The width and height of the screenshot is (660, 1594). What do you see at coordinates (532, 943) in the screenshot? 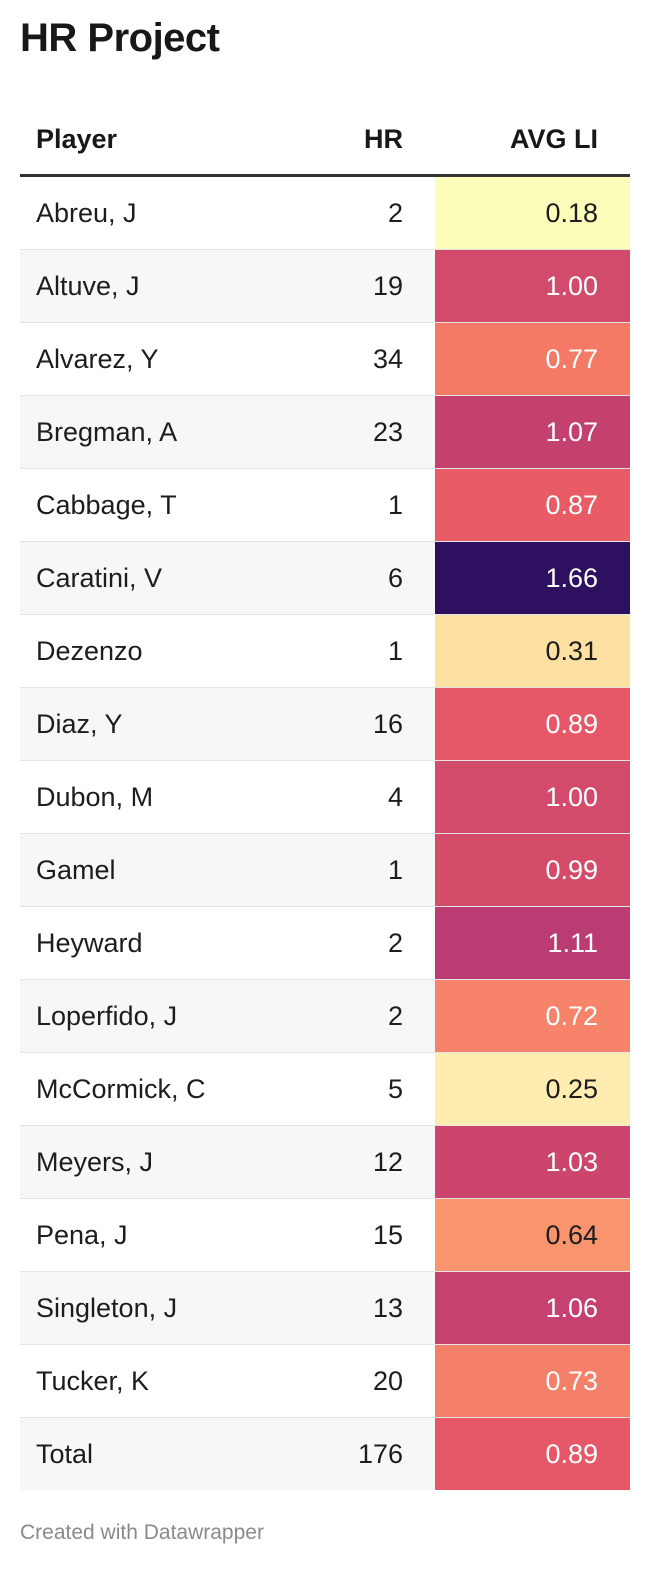
I see `avg-li-cell: 1.11` at bounding box center [532, 943].